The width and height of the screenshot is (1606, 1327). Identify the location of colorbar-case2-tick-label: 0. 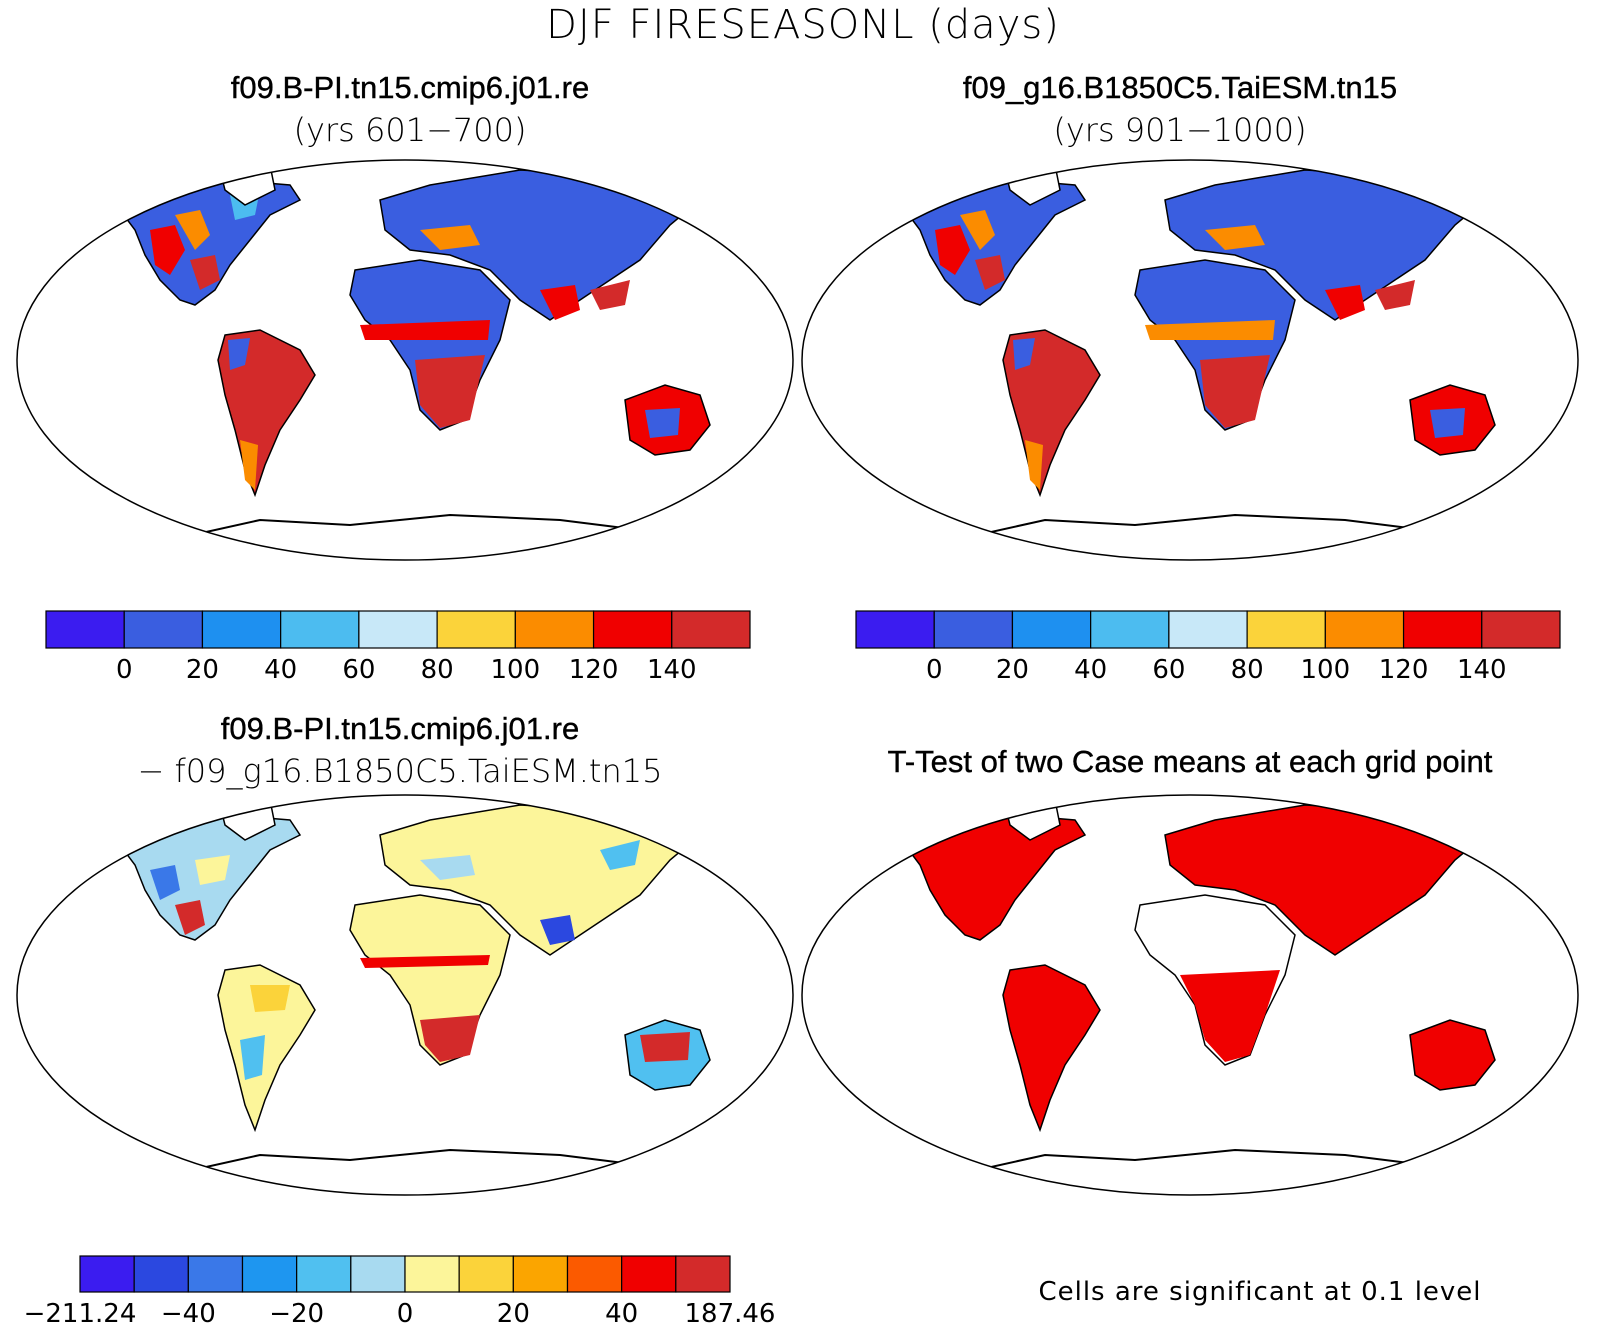
(934, 670).